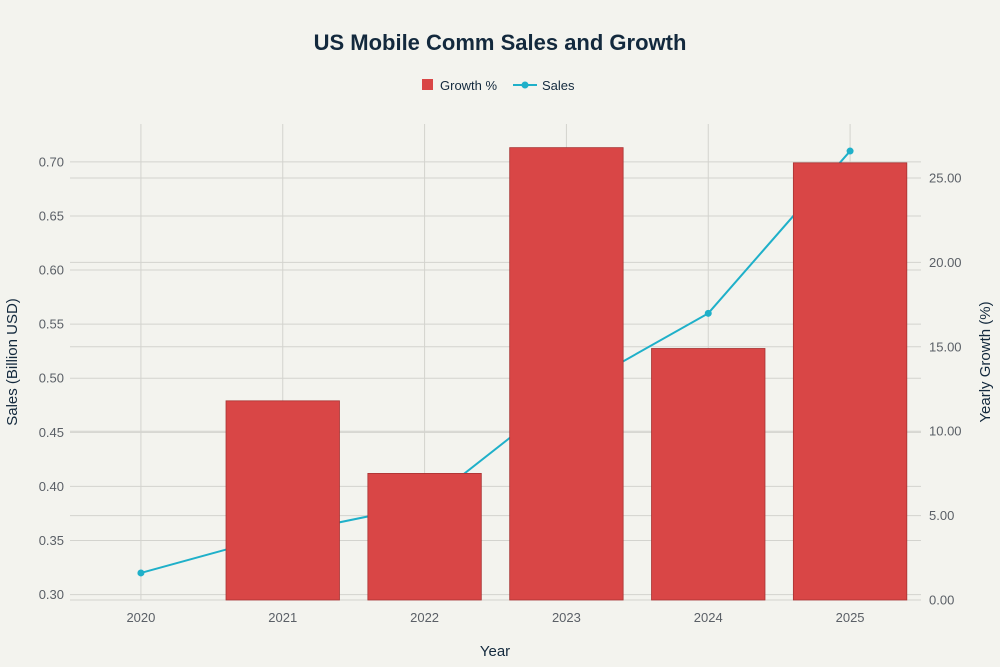 This screenshot has width=1000, height=667. Describe the element at coordinates (51, 540) in the screenshot. I see `left-tick-label: 0.35` at that location.